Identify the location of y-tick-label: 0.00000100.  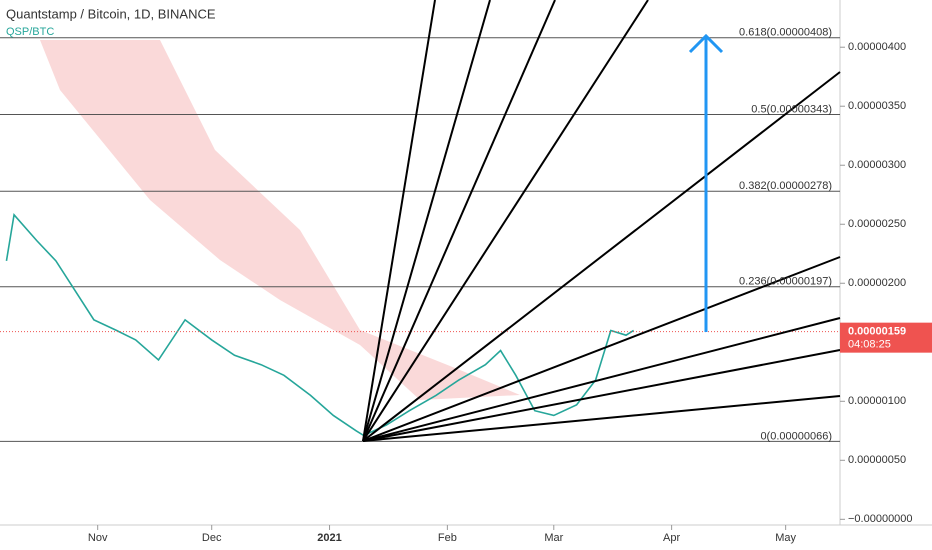
(877, 401).